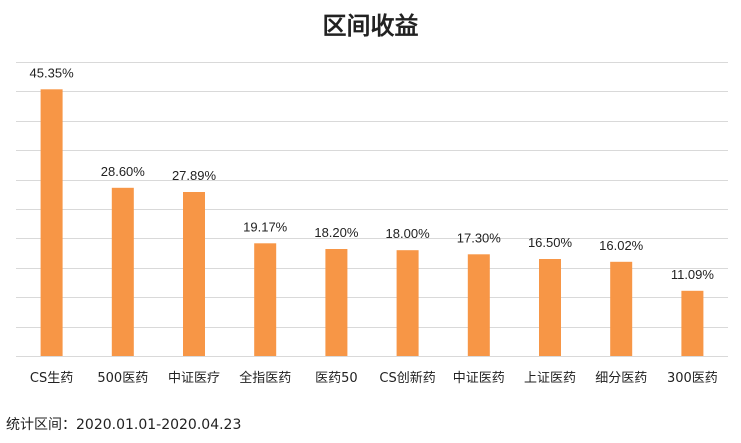 This screenshot has width=741, height=443. What do you see at coordinates (265, 226) in the screenshot?
I see `data-label: 19.17%` at bounding box center [265, 226].